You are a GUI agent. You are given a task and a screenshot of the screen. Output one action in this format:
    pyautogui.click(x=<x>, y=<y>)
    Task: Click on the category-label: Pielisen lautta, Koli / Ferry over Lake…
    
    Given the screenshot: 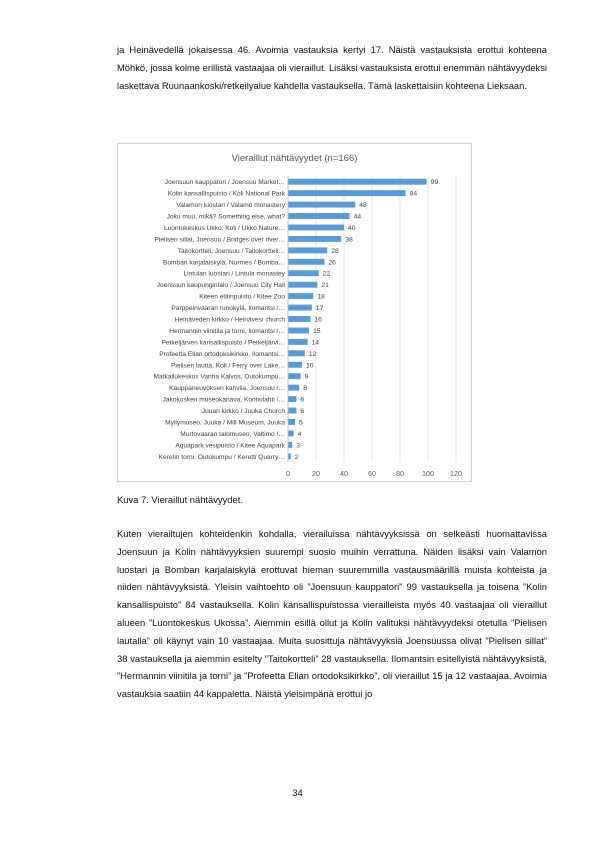 What is the action you would take?
    pyautogui.click(x=228, y=365)
    